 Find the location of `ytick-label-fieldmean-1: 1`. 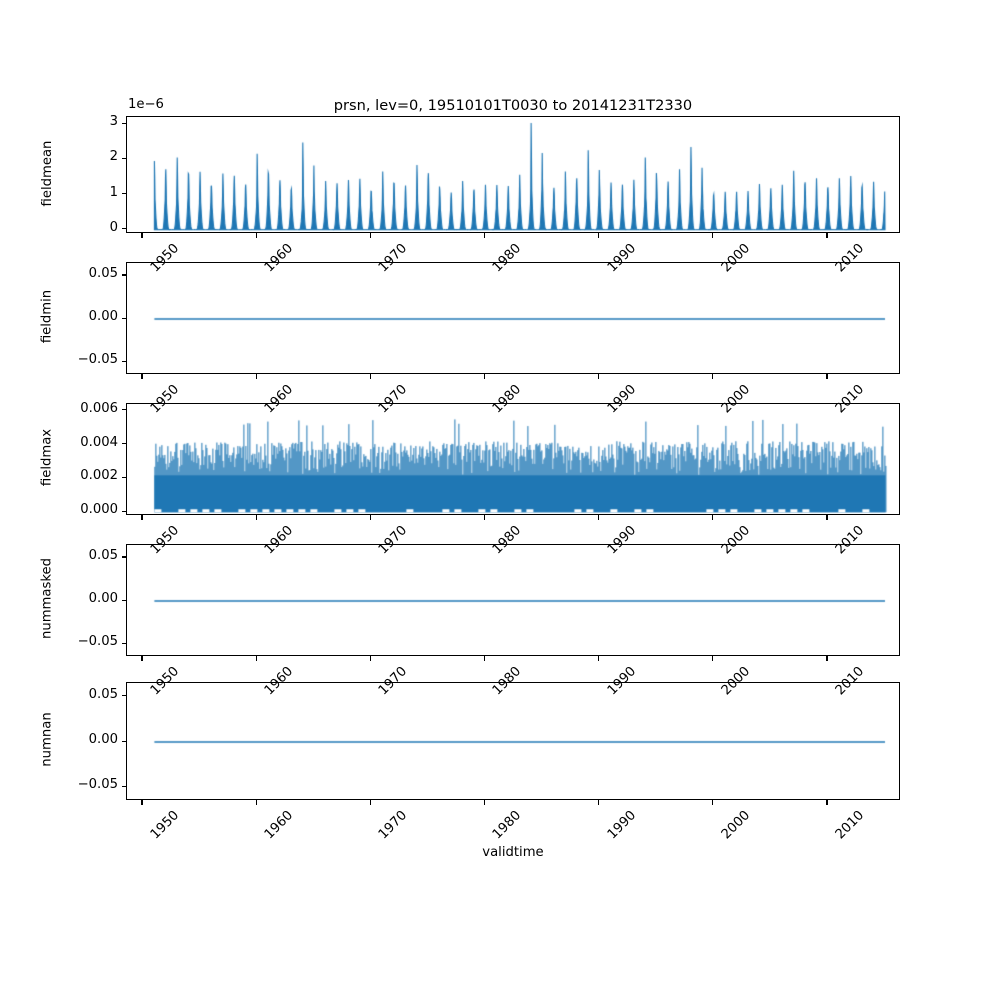

ytick-label-fieldmean-1: 1 is located at coordinates (113, 192).